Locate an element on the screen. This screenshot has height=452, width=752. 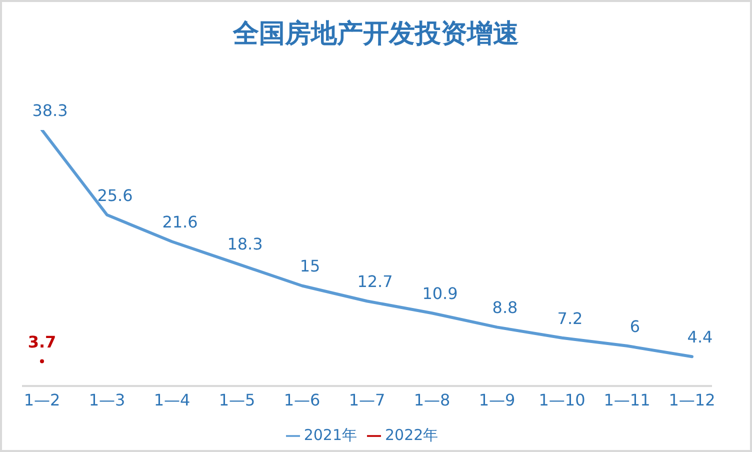
data-label: 10.9 is located at coordinates (440, 294).